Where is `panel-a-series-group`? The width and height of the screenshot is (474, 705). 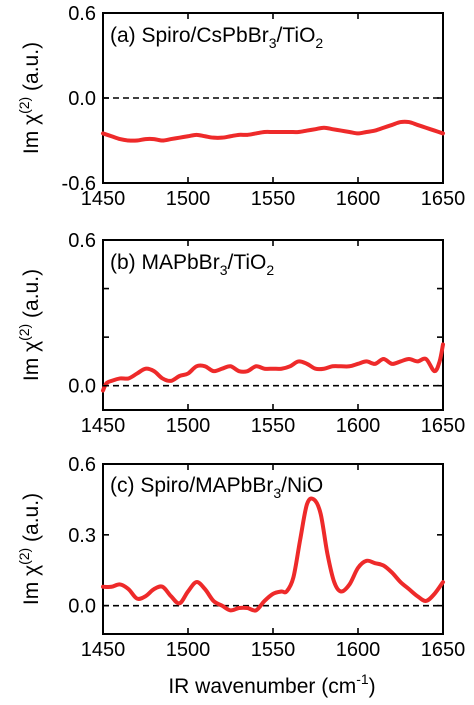 panel-a-series-group is located at coordinates (273, 131).